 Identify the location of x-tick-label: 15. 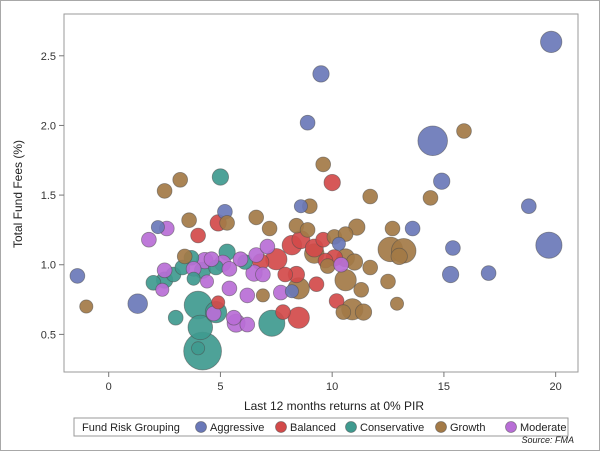
(444, 387).